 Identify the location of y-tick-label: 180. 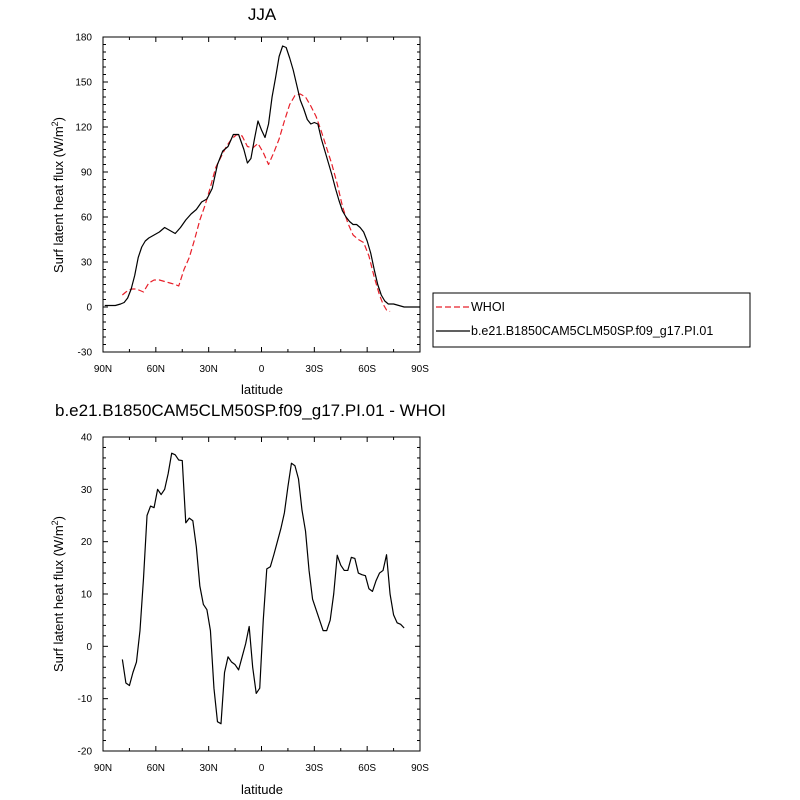
(83, 38).